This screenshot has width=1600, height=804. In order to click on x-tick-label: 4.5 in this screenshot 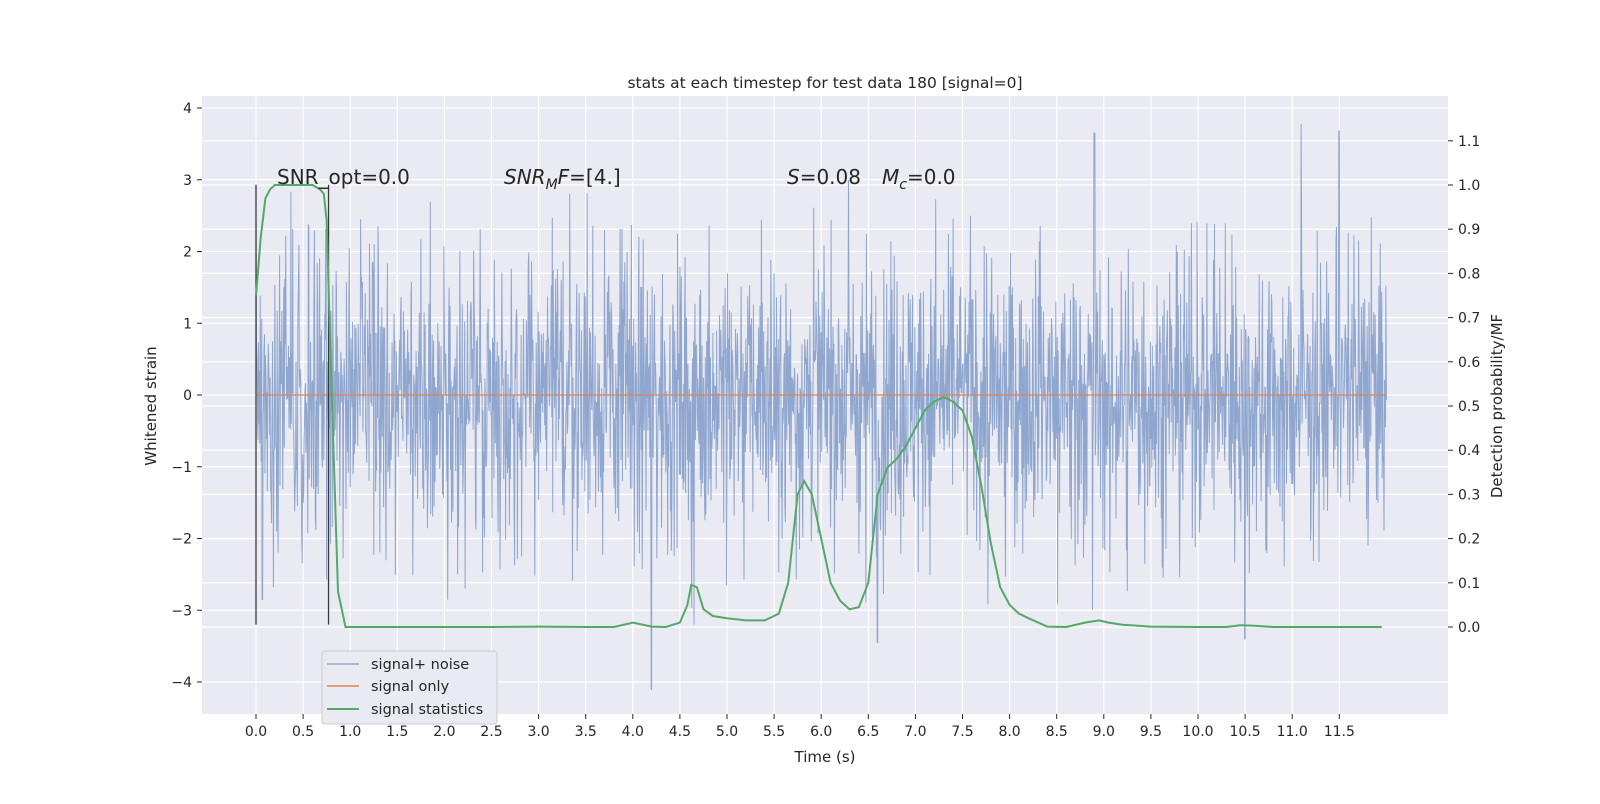, I will do `click(680, 732)`.